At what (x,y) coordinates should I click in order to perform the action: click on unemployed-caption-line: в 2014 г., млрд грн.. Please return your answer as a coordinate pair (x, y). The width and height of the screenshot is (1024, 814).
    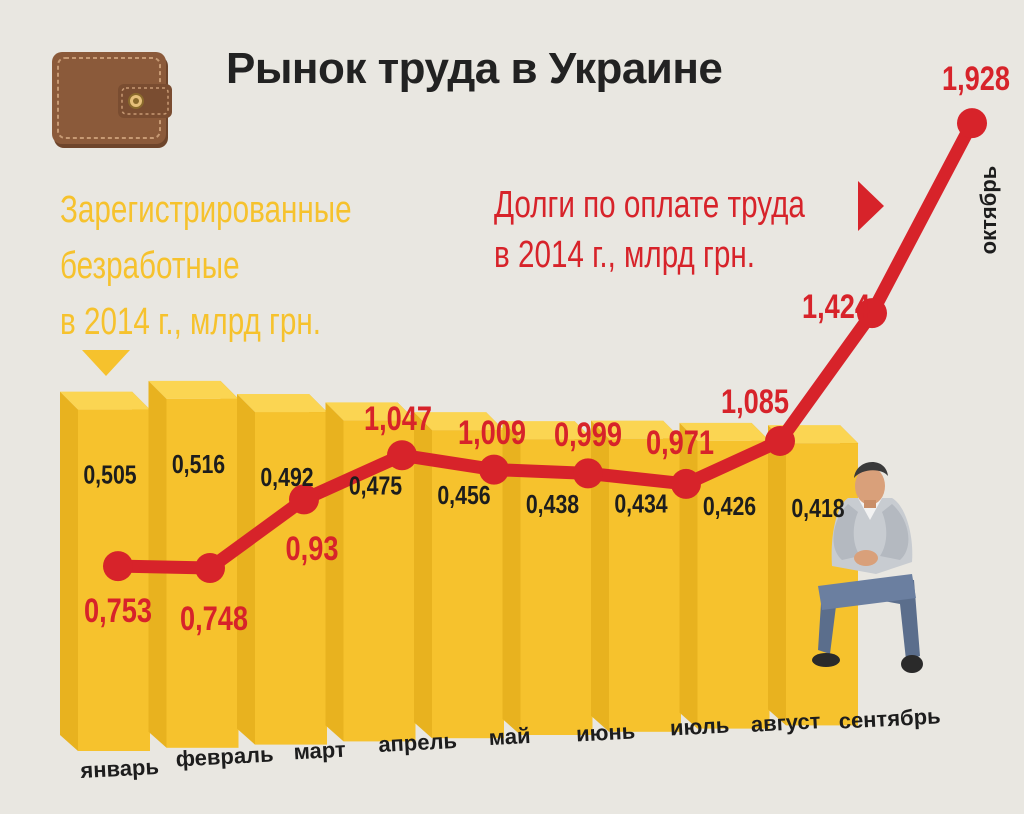
    Looking at the image, I should click on (190, 322).